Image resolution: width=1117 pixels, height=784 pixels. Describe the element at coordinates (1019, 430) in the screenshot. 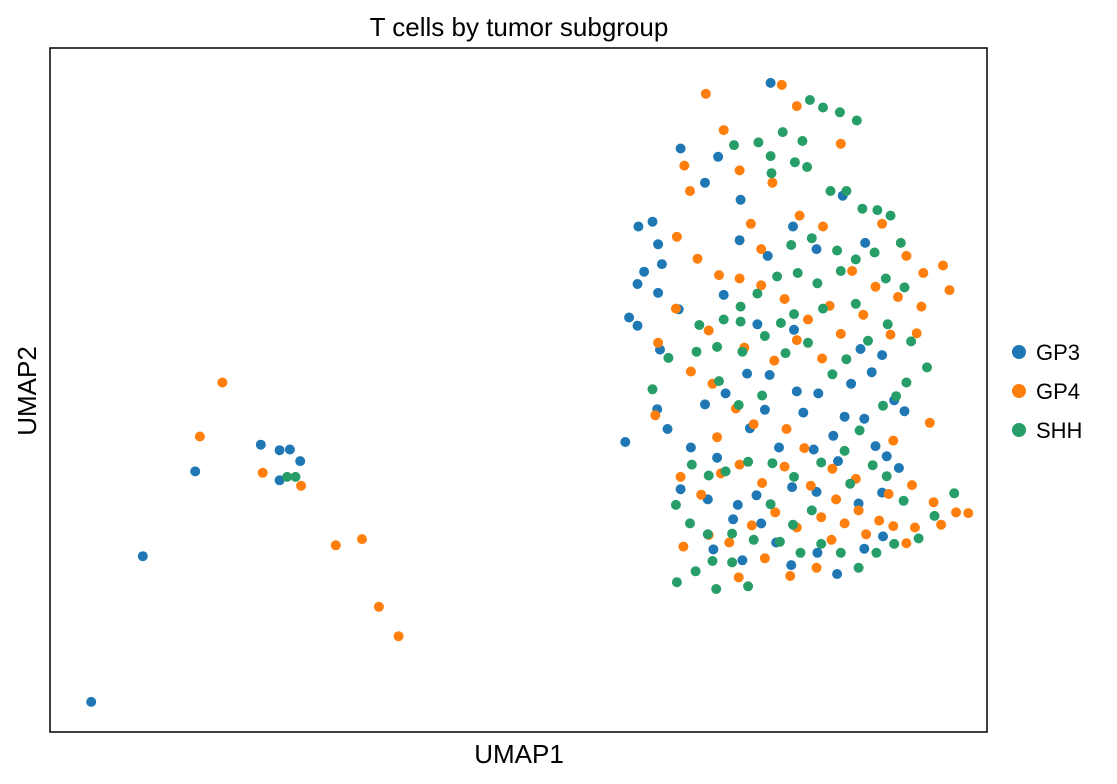

I see `legend-marker-shh` at that location.